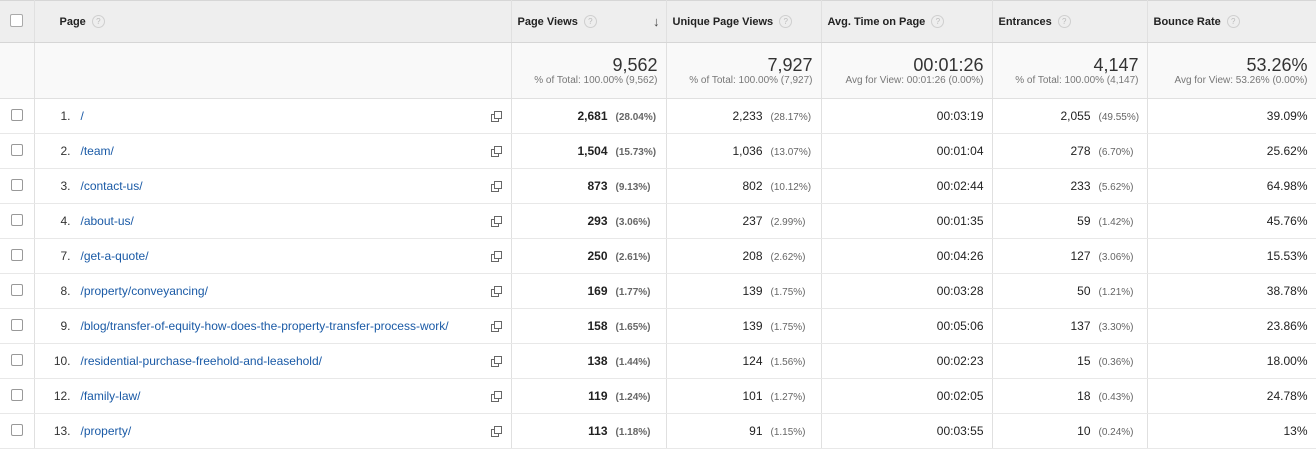 This screenshot has width=1316, height=456. What do you see at coordinates (17, 20) in the screenshot?
I see `select-all-checkbox` at bounding box center [17, 20].